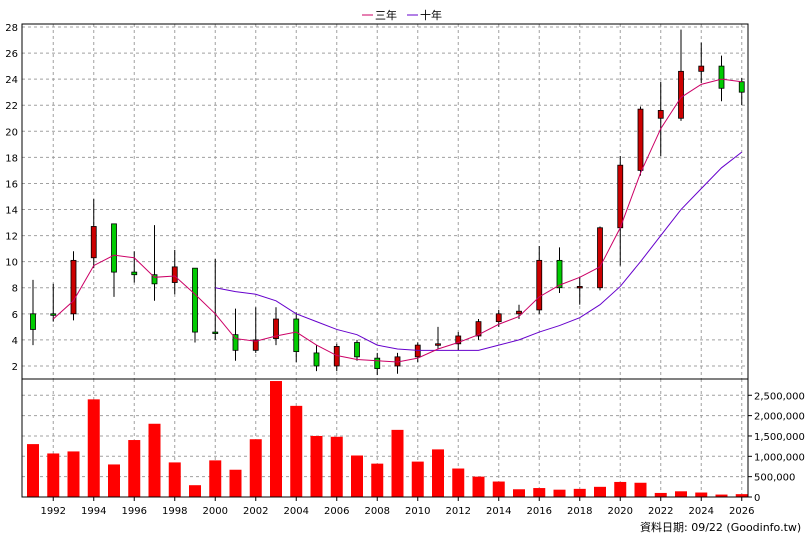 The image size is (808, 540). What do you see at coordinates (174, 272) in the screenshot?
I see `candle-1998` at bounding box center [174, 272].